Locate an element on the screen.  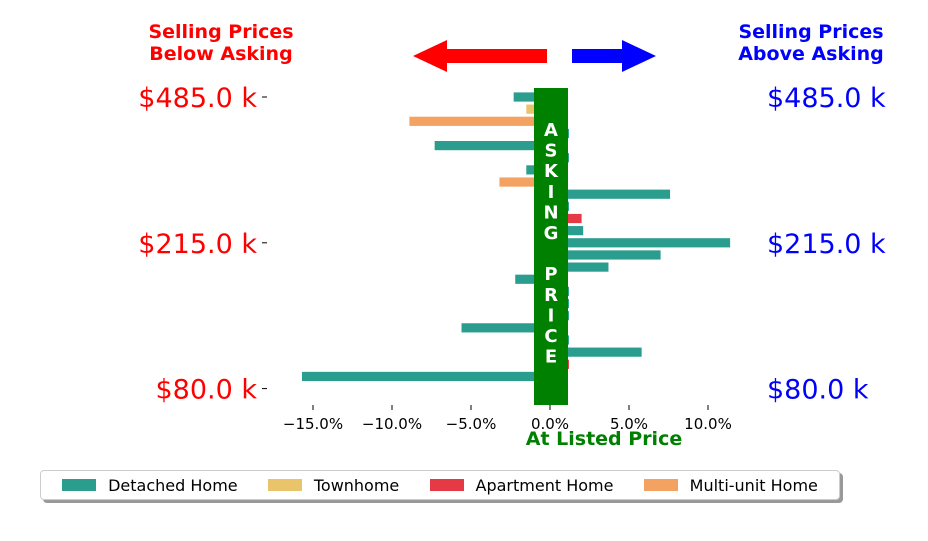
y-tick-label-right-0: $485.0 k is located at coordinates (826, 98).